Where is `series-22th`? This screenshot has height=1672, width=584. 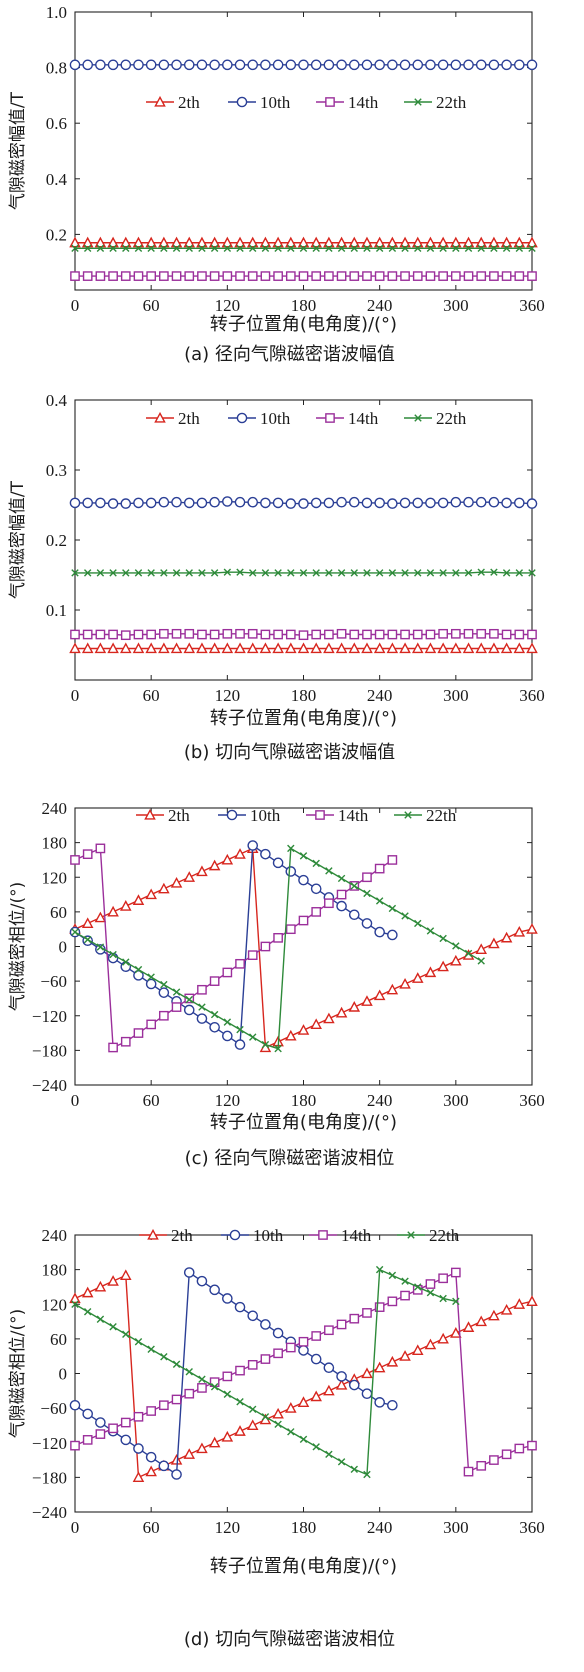
series-22th is located at coordinates (278, 948).